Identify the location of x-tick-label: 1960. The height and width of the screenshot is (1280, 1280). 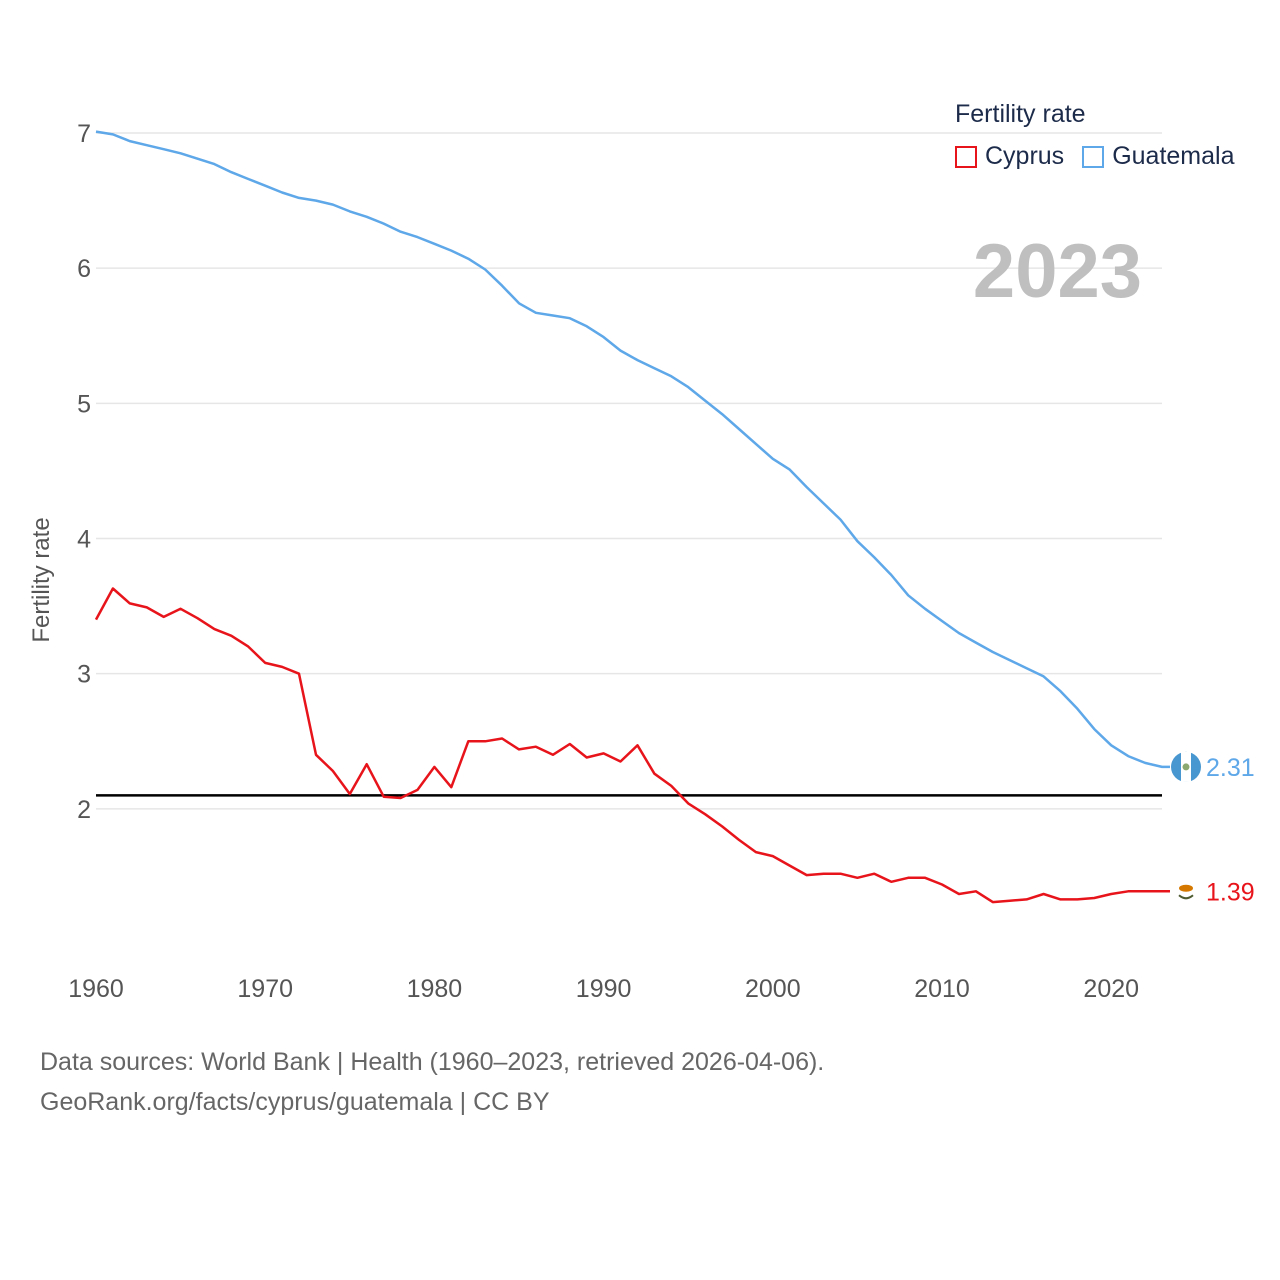
(96, 989).